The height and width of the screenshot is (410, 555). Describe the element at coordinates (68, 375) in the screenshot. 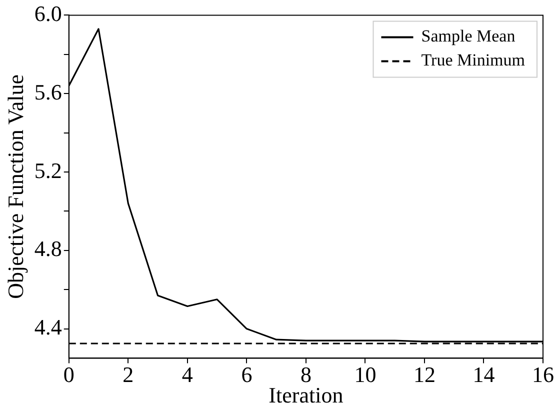

I see `x-tick-label: 0` at that location.